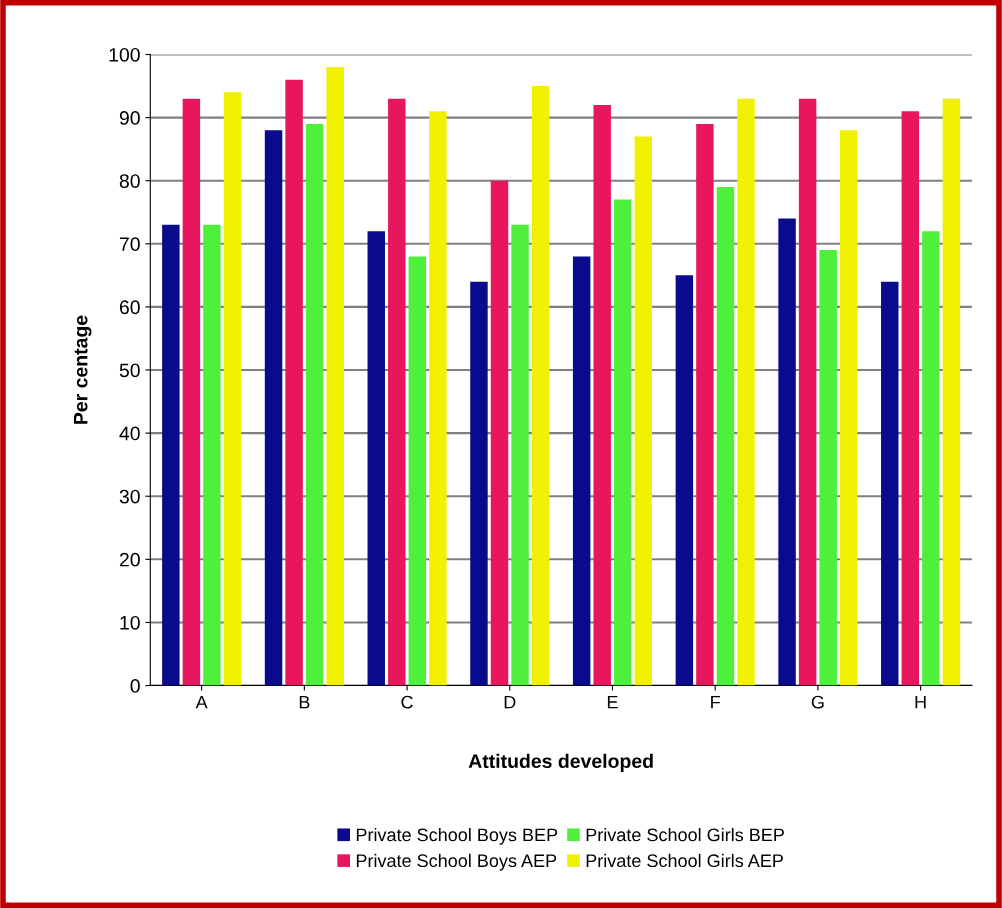 Image resolution: width=1002 pixels, height=908 pixels. What do you see at coordinates (201, 702) in the screenshot?
I see `x-tick-label: A` at bounding box center [201, 702].